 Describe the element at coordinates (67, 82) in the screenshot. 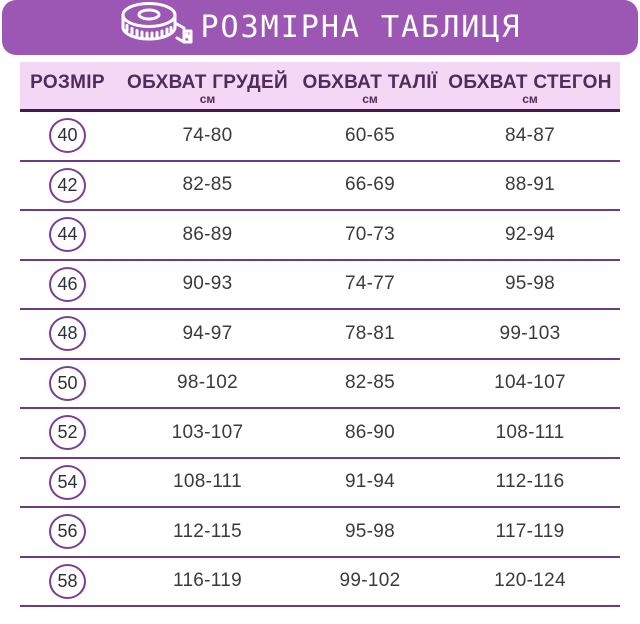

I see `column-header-label: РОЗМІР` at that location.